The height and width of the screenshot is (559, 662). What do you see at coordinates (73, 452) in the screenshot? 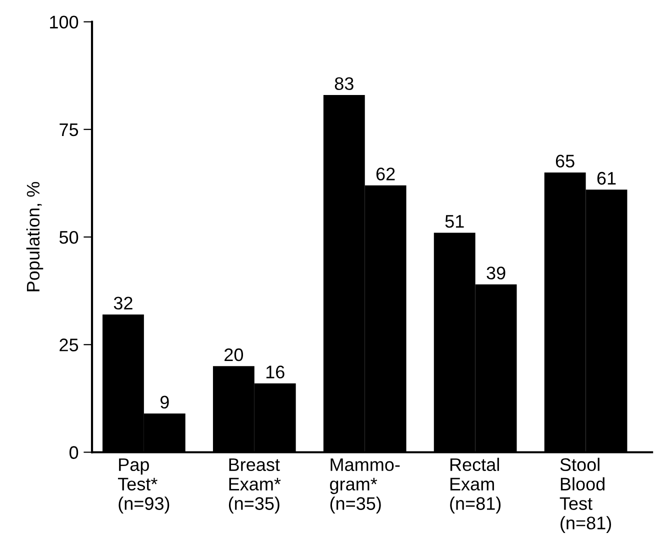
I see `y-tick-label: 0` at bounding box center [73, 452].